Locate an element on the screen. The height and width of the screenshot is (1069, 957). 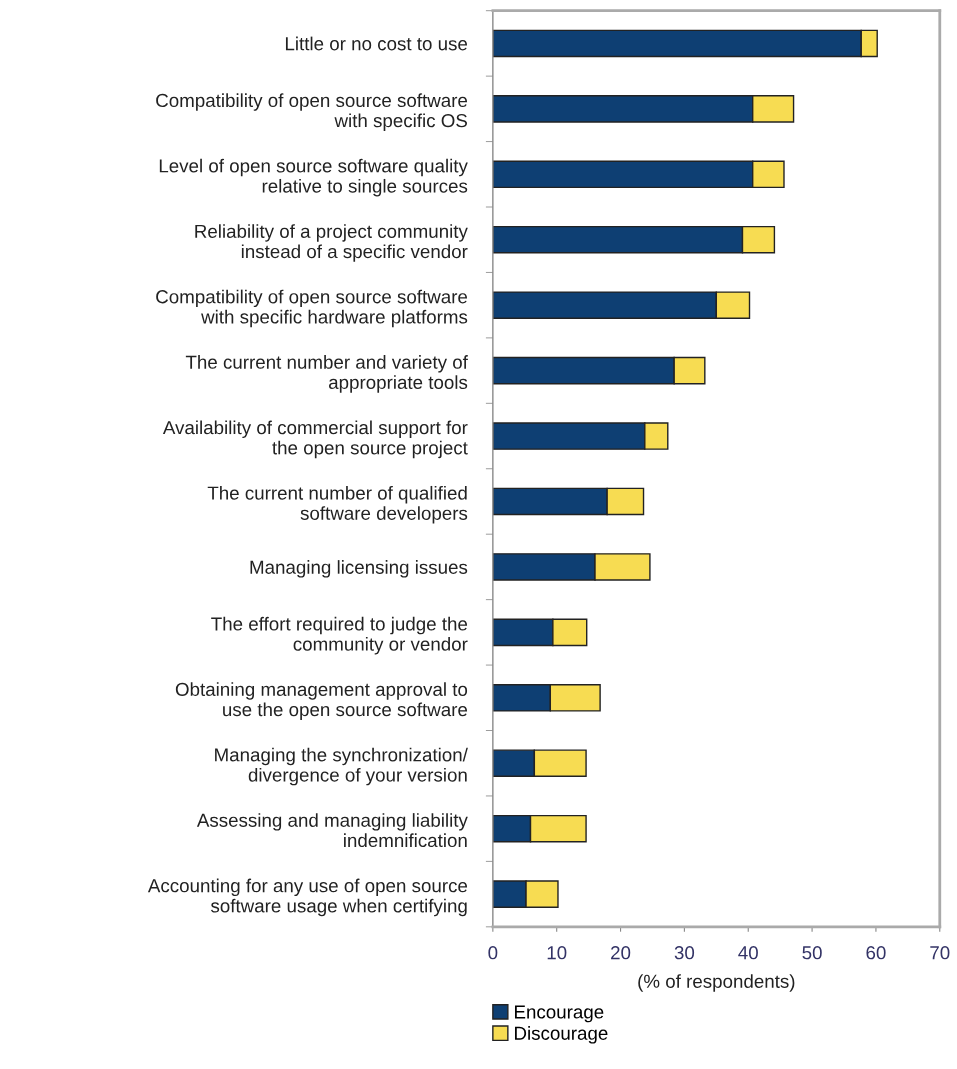
x-axis-title: (% of respondents) is located at coordinates (716, 983).